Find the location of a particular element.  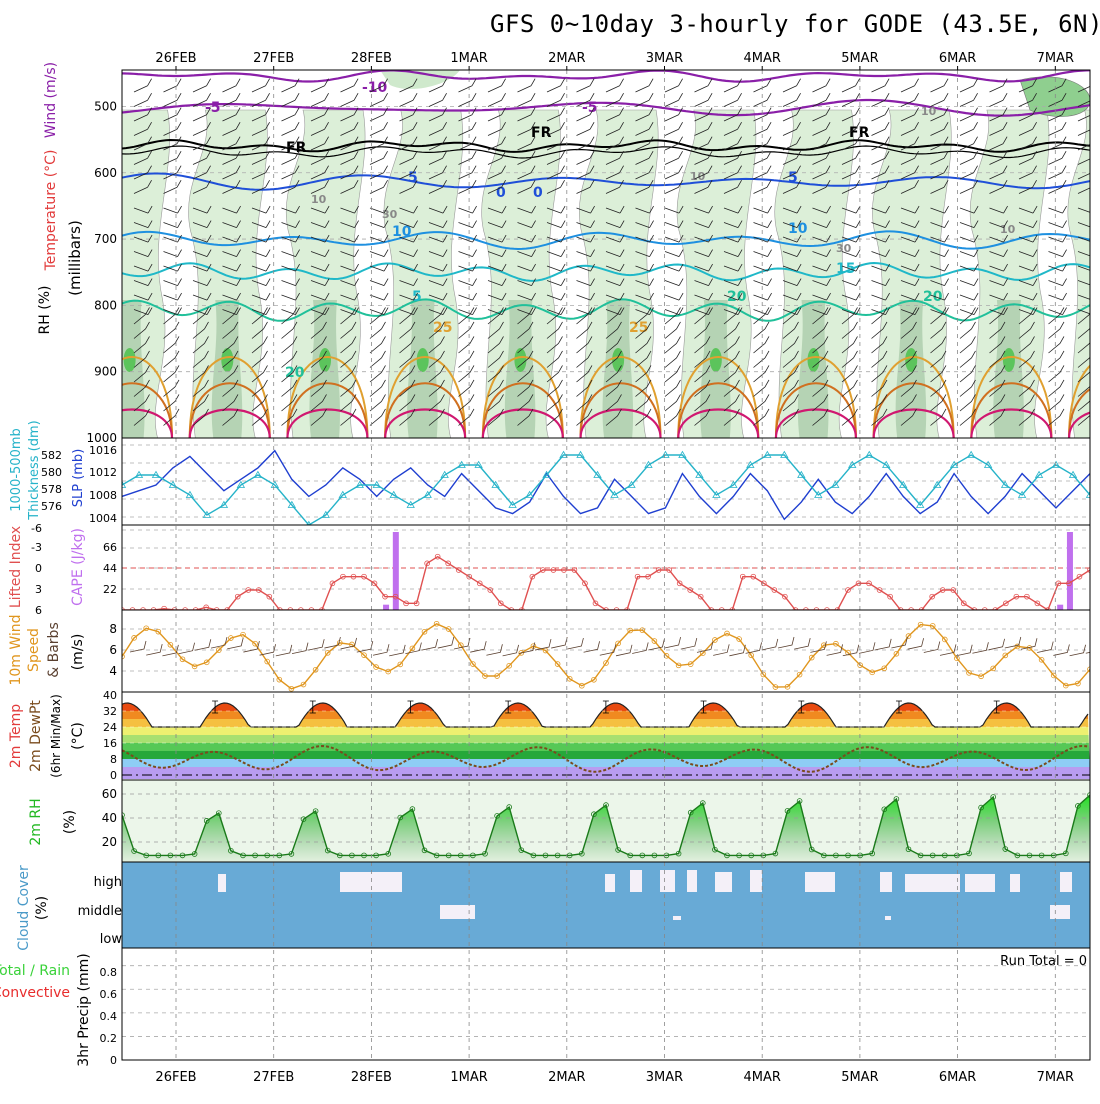

date-label-bottom: 4MAR is located at coordinates (761, 1077).